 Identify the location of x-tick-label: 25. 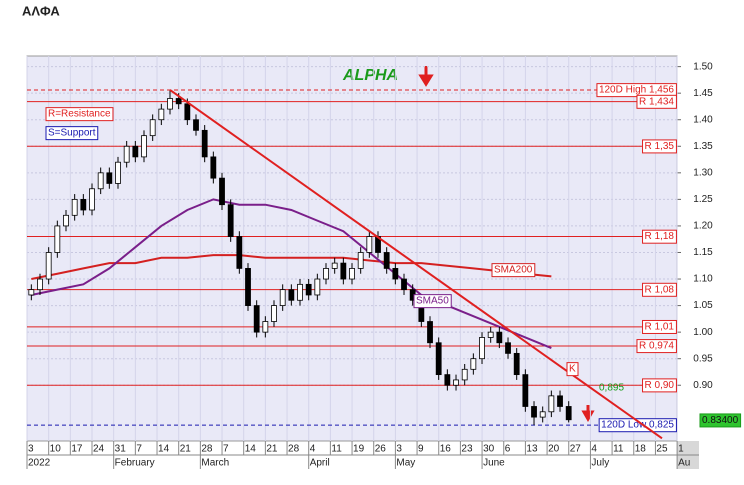
(662, 449).